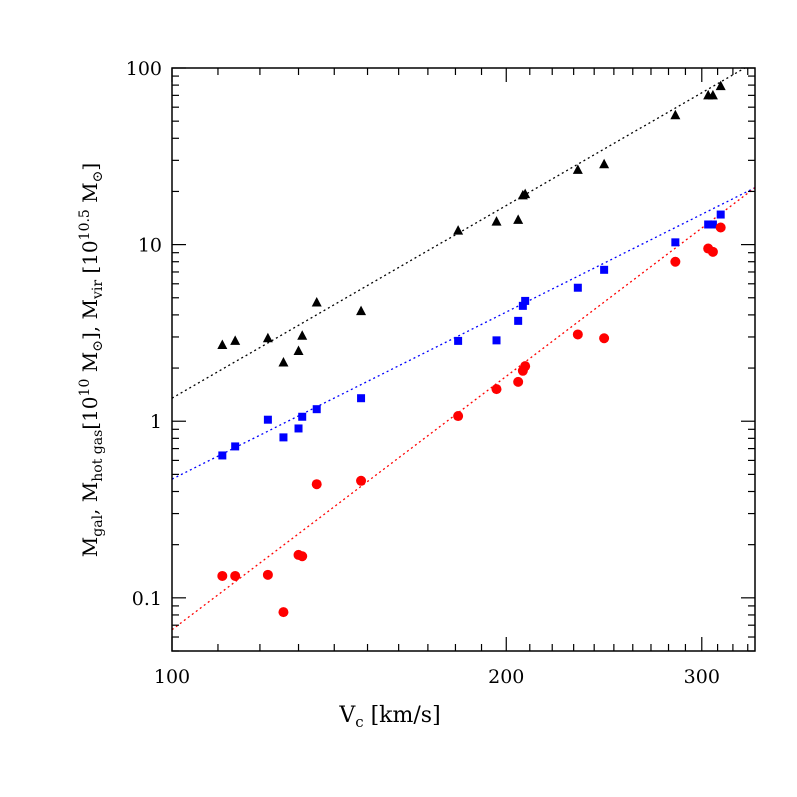  Describe the element at coordinates (347, 715) in the screenshot. I see `x-axis-label-main: V` at that location.